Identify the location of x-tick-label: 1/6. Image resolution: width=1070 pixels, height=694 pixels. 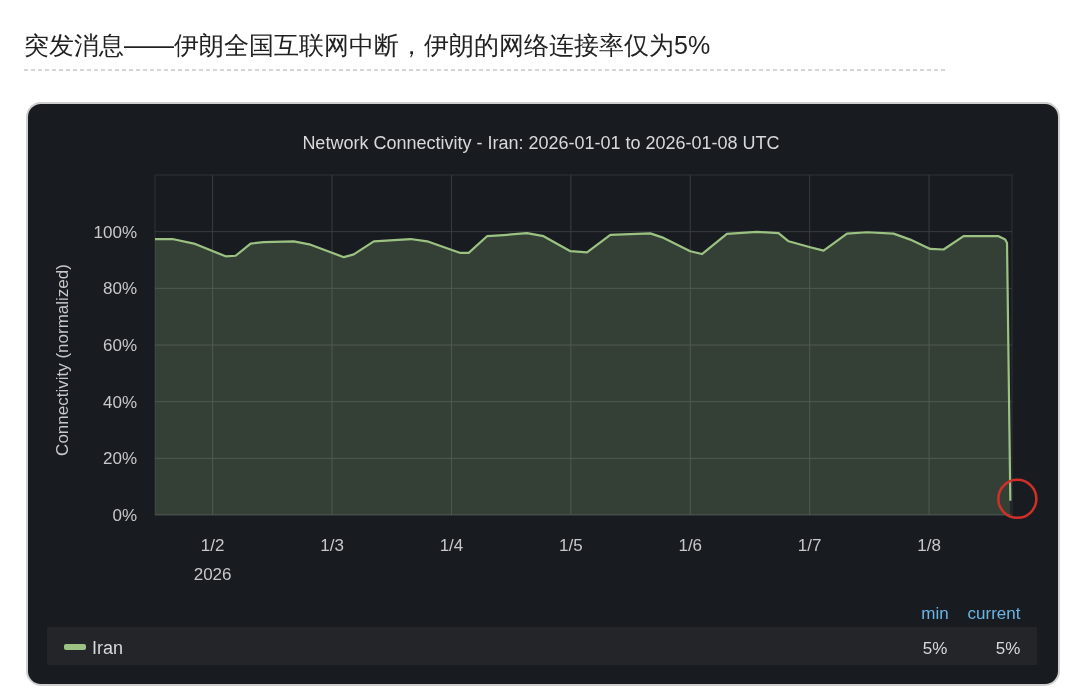
(690, 545).